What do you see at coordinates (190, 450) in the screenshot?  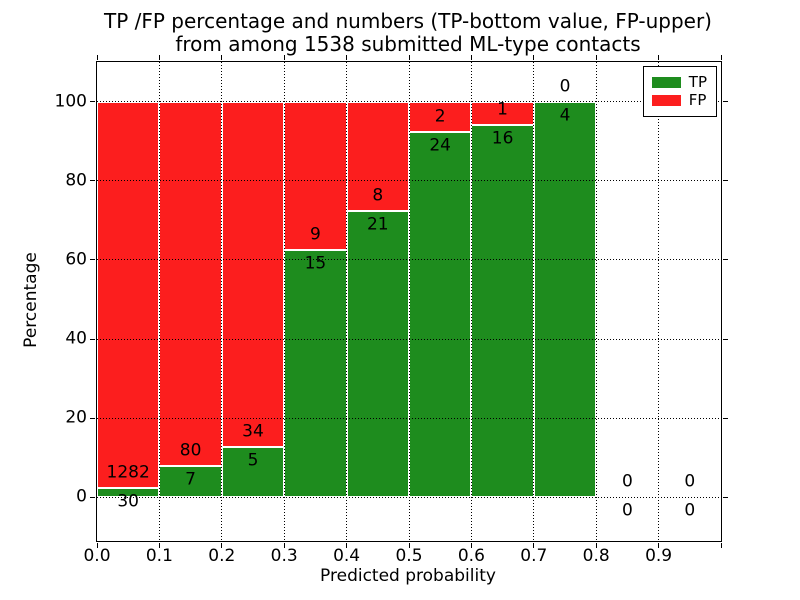 I see `fp-count-label: 80` at bounding box center [190, 450].